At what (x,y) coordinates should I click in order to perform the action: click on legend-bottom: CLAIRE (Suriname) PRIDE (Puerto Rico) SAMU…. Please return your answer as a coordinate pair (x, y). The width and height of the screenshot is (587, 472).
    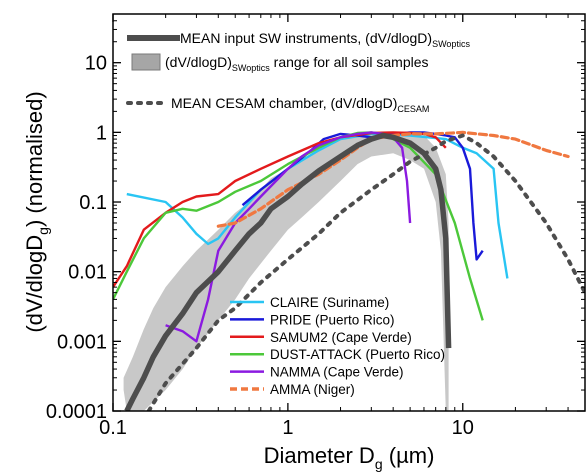
    Looking at the image, I should click on (337, 346).